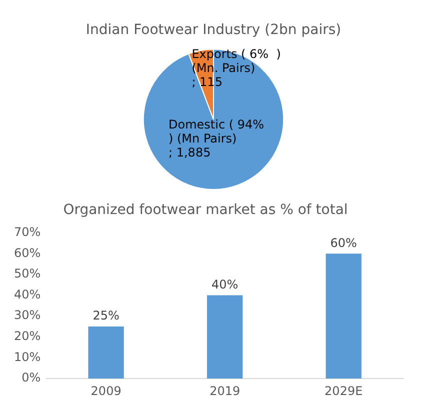 The width and height of the screenshot is (427, 415). What do you see at coordinates (27, 294) in the screenshot?
I see `y-tick-label: 40%` at bounding box center [27, 294].